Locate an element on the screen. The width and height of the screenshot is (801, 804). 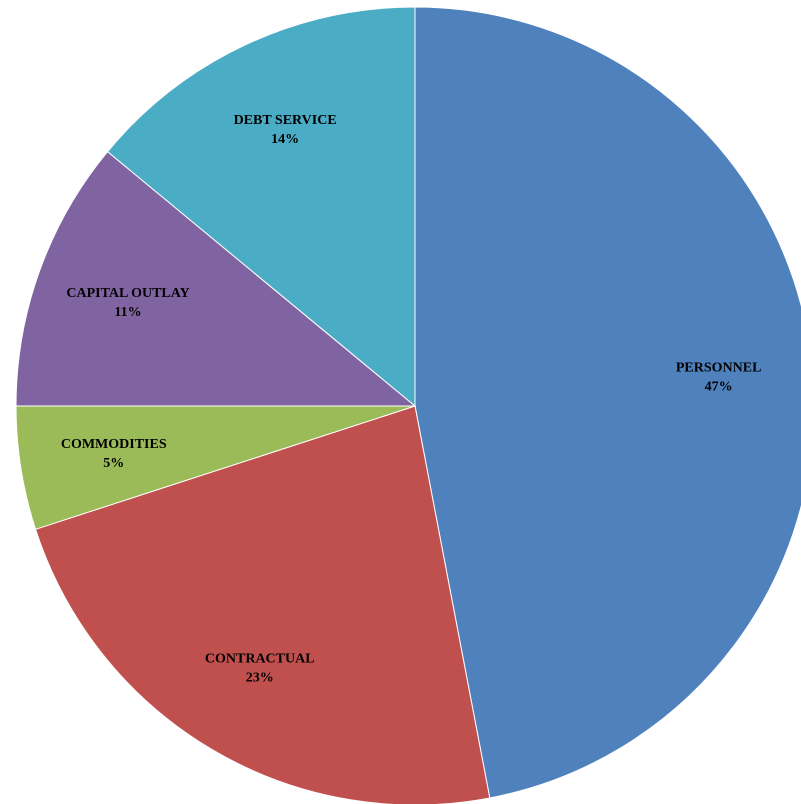
slice-label: CONTRACTUAL is located at coordinates (260, 659).